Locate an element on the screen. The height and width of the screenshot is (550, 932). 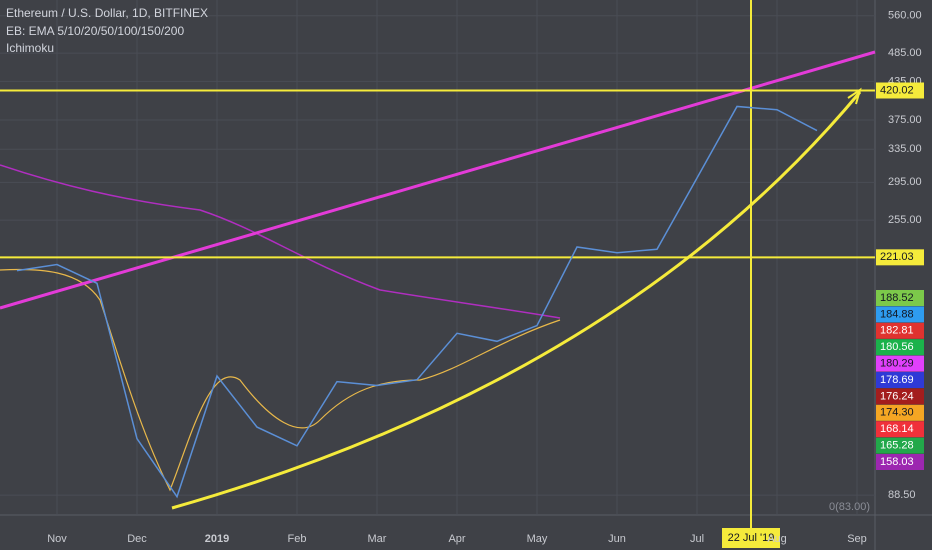
ema-label: 176.24 is located at coordinates (897, 396).